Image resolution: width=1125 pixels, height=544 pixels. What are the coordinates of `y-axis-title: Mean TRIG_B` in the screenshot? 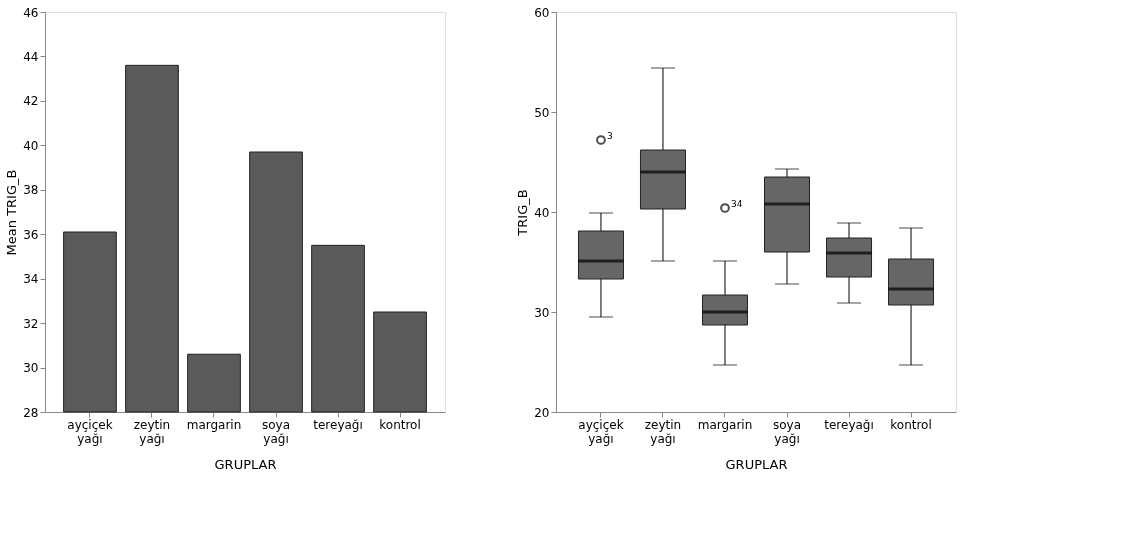 It's located at (12, 212).